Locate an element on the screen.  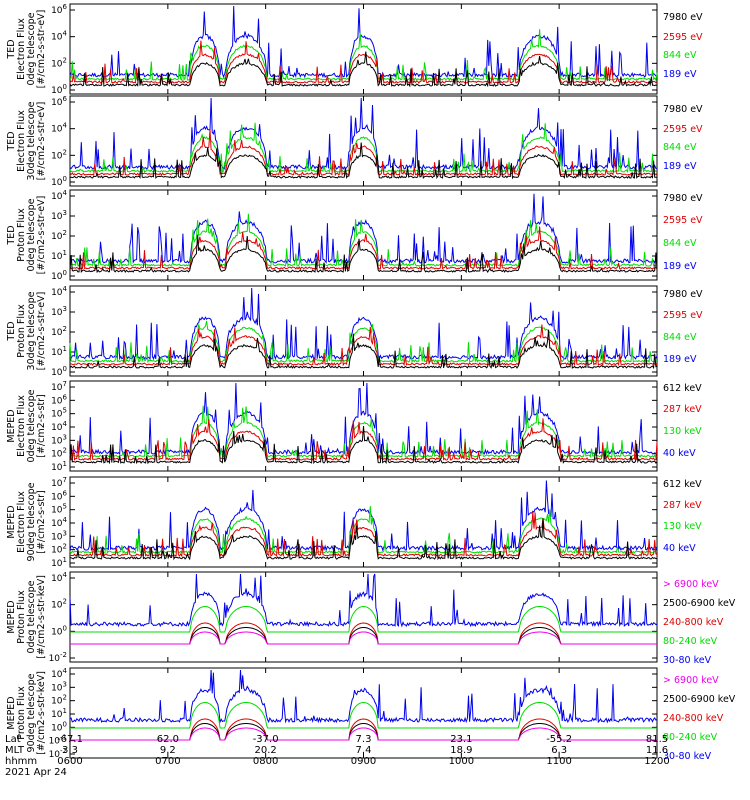
row-label-mlt: MLT is located at coordinates (15, 750).